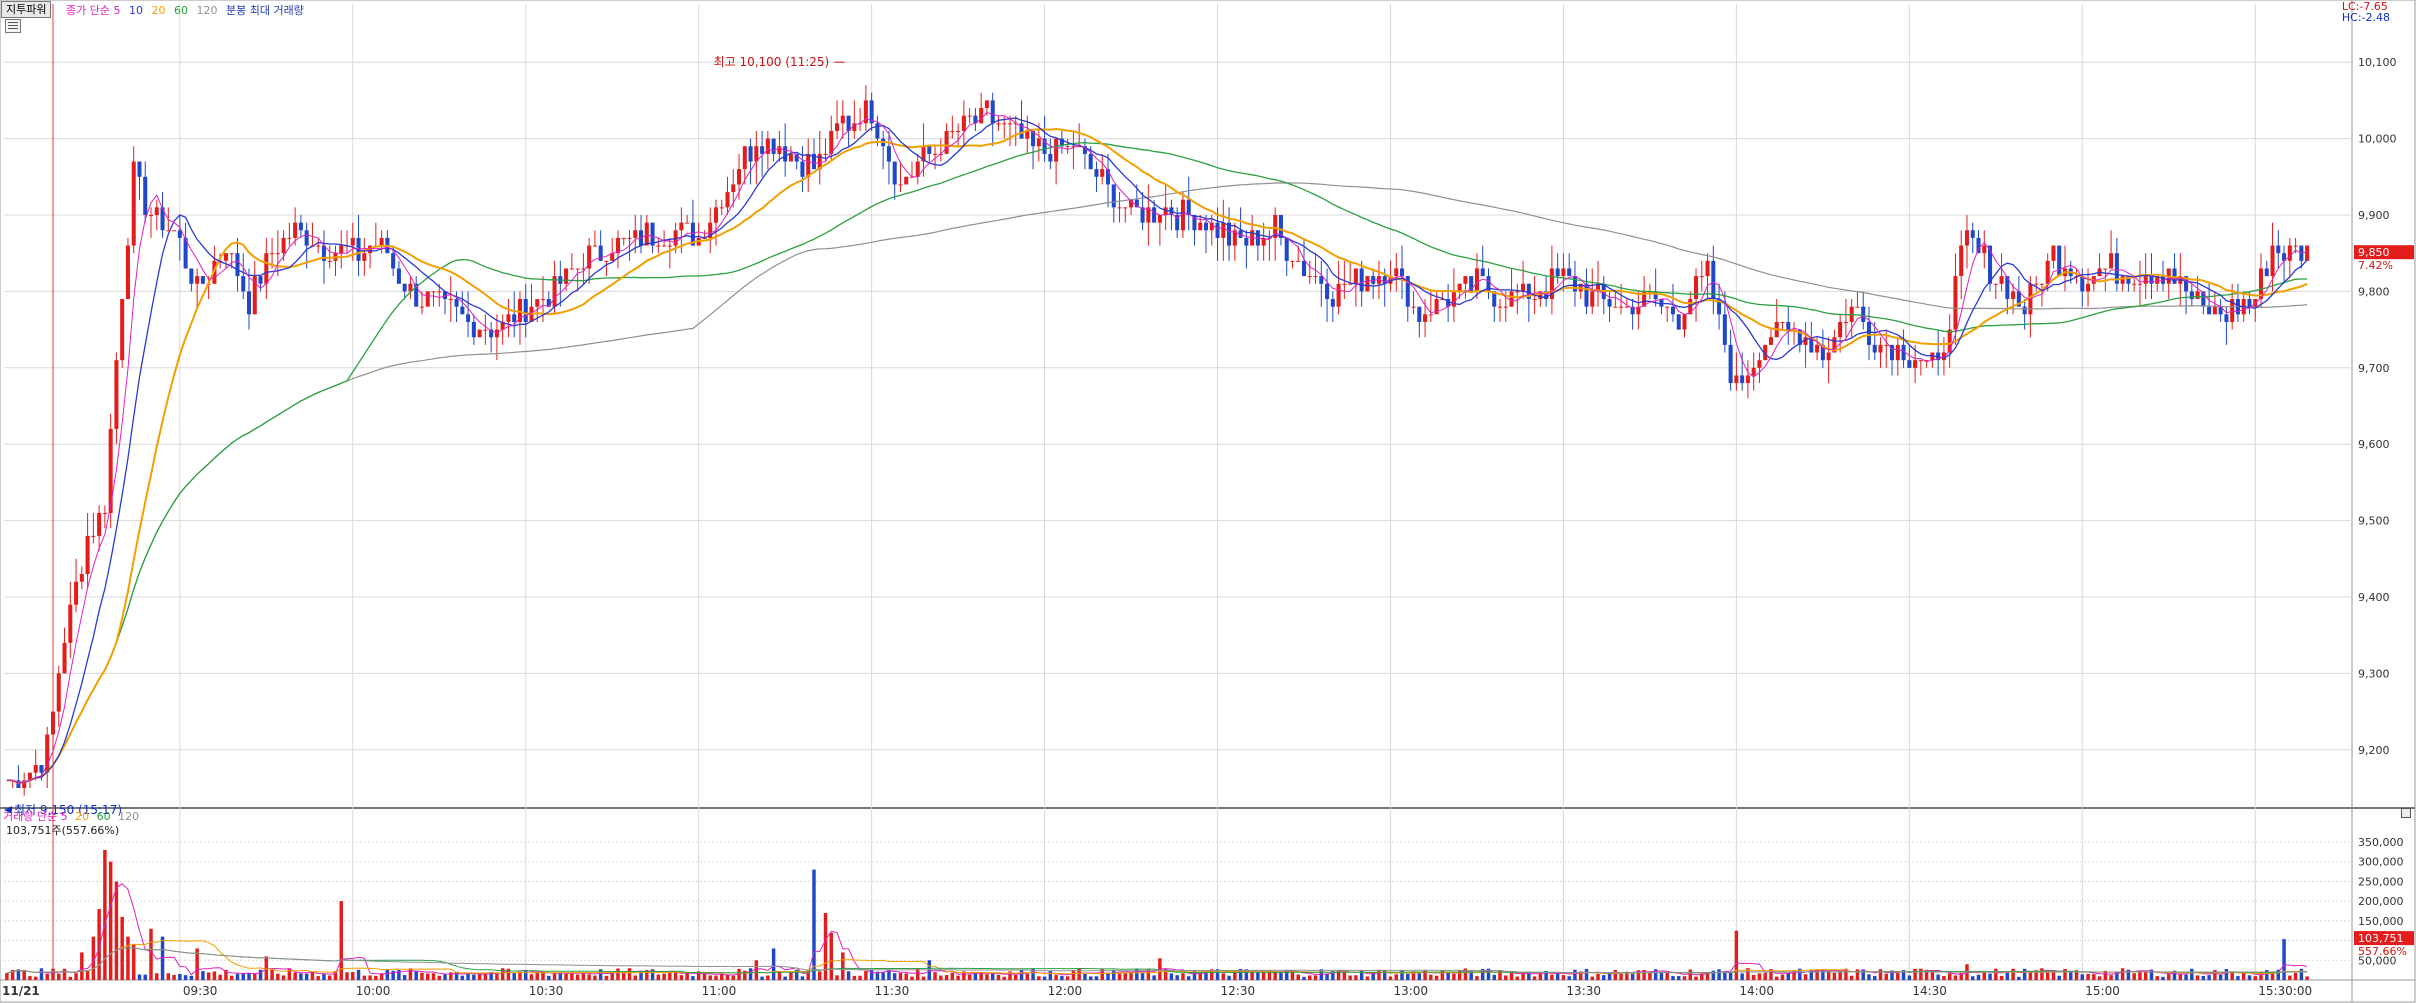 This screenshot has width=2416, height=1003. I want to click on volume-legend: 거래량 단순 5 20 60 120, so click(73, 816).